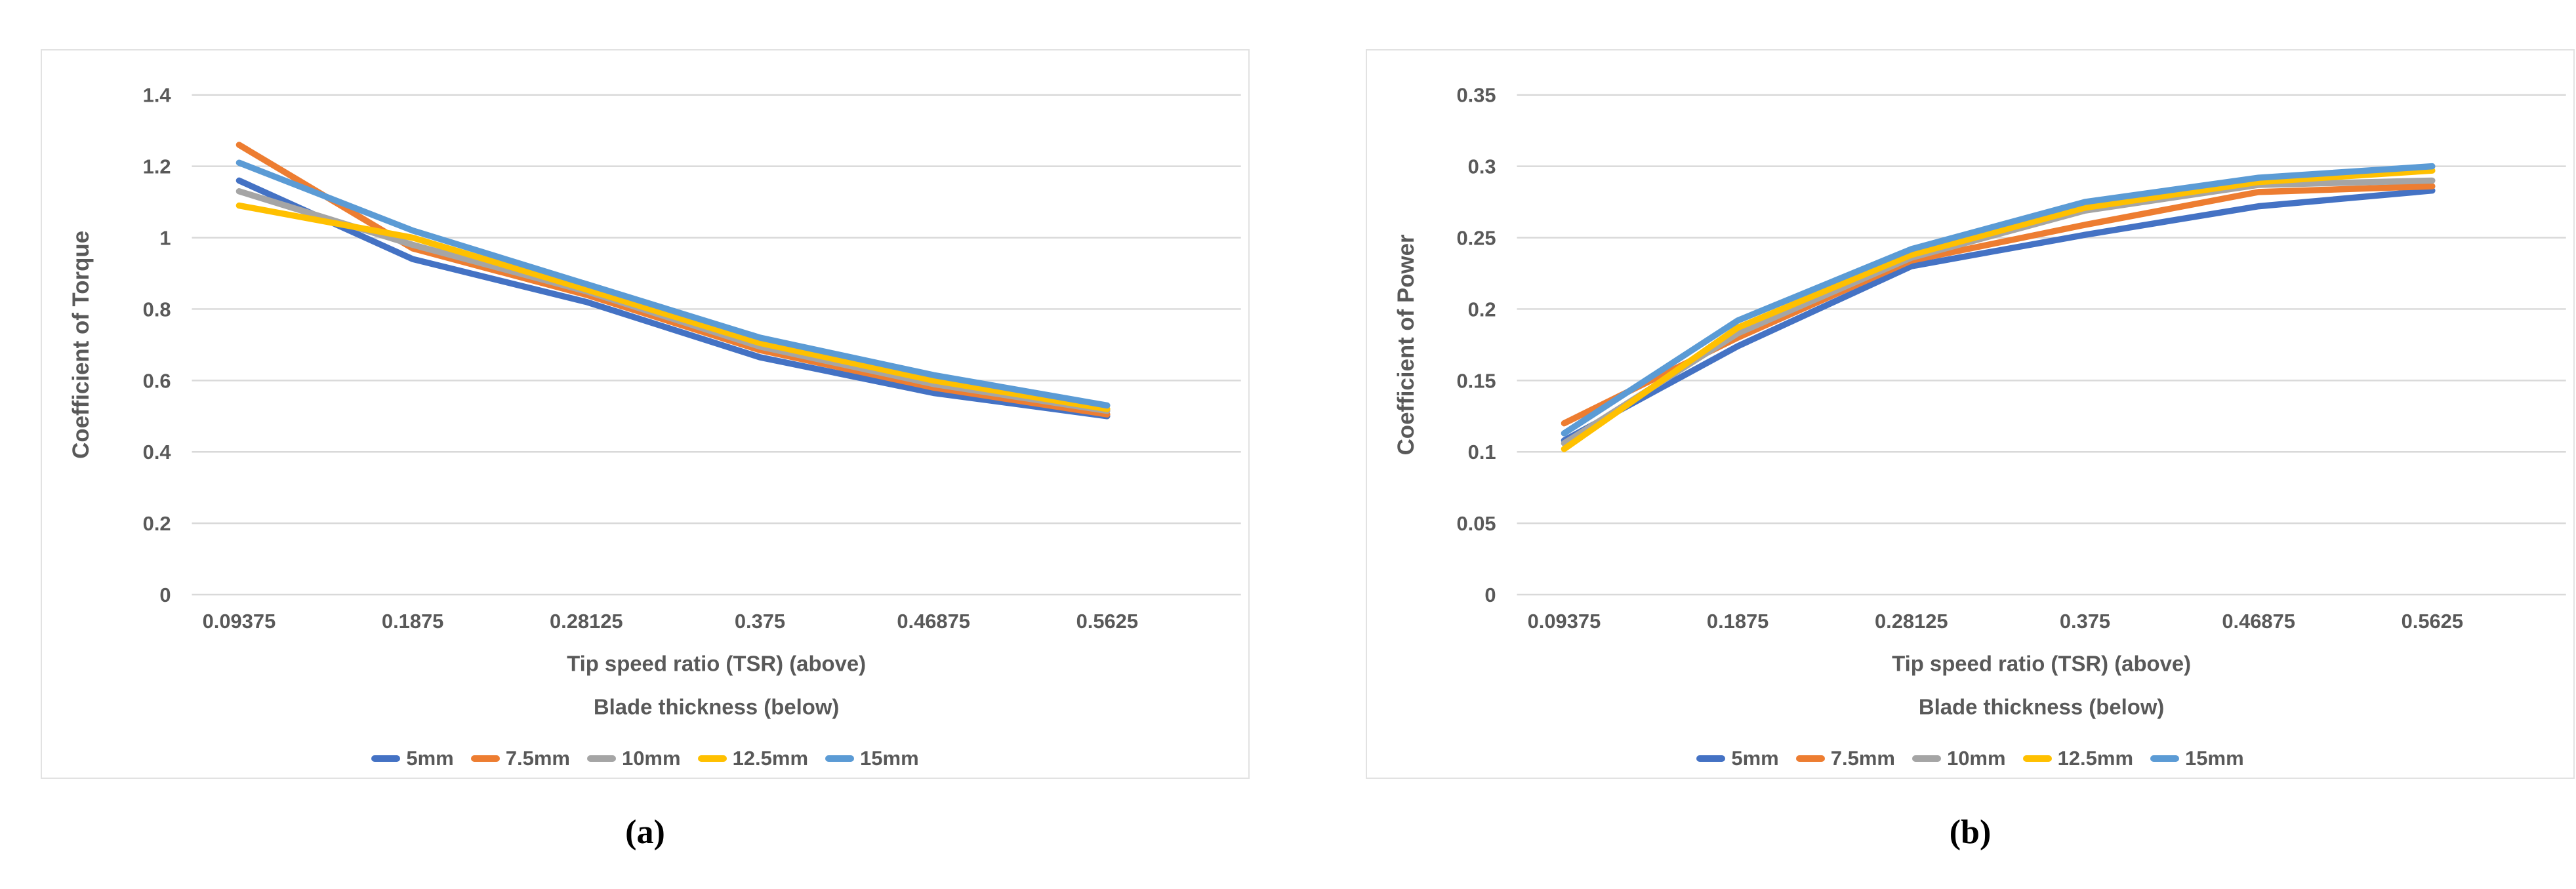 The width and height of the screenshot is (2576, 889). I want to click on y-tick-label: 0.4, so click(157, 452).